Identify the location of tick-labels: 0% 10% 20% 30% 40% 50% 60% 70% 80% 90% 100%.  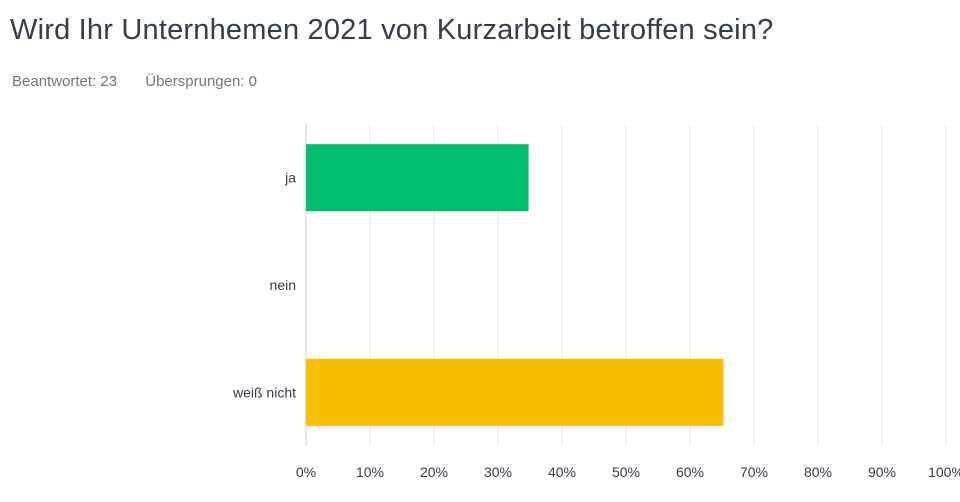
(628, 472).